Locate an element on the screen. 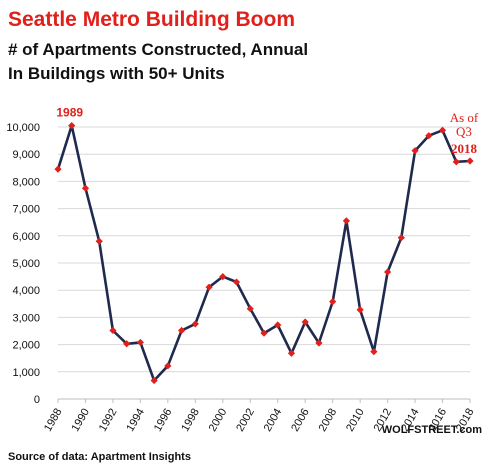 The image size is (494, 474). y-tick-label: 0 is located at coordinates (37, 400).